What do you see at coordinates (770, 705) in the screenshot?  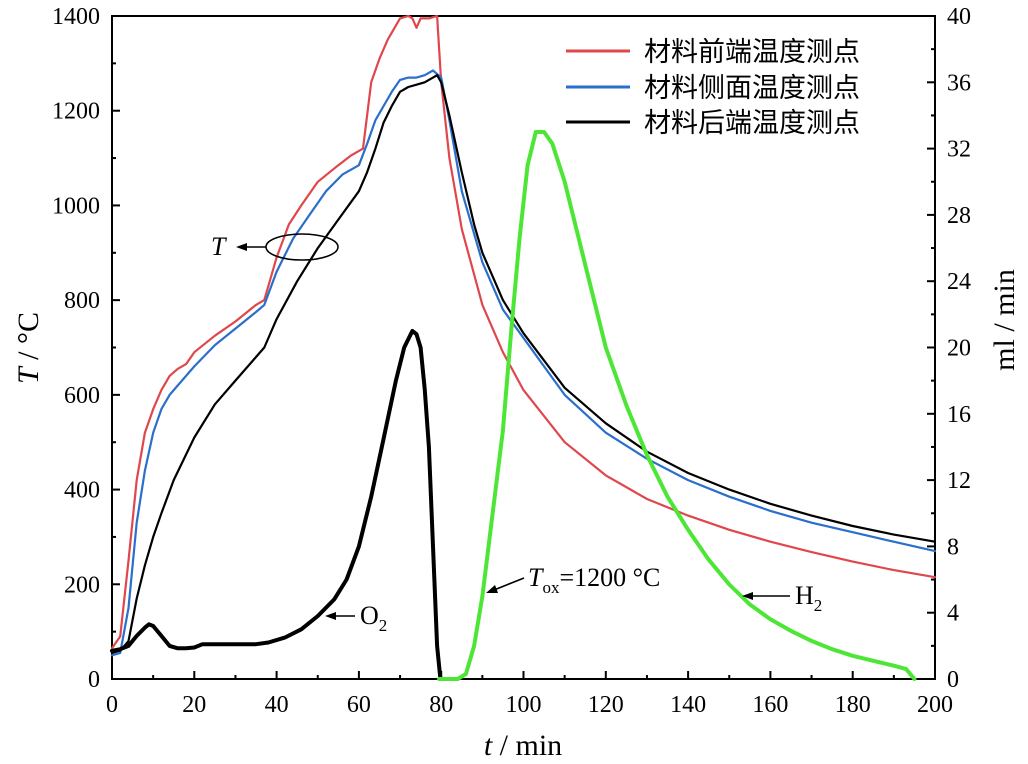 I see `x-tick-label-160: 160` at bounding box center [770, 705].